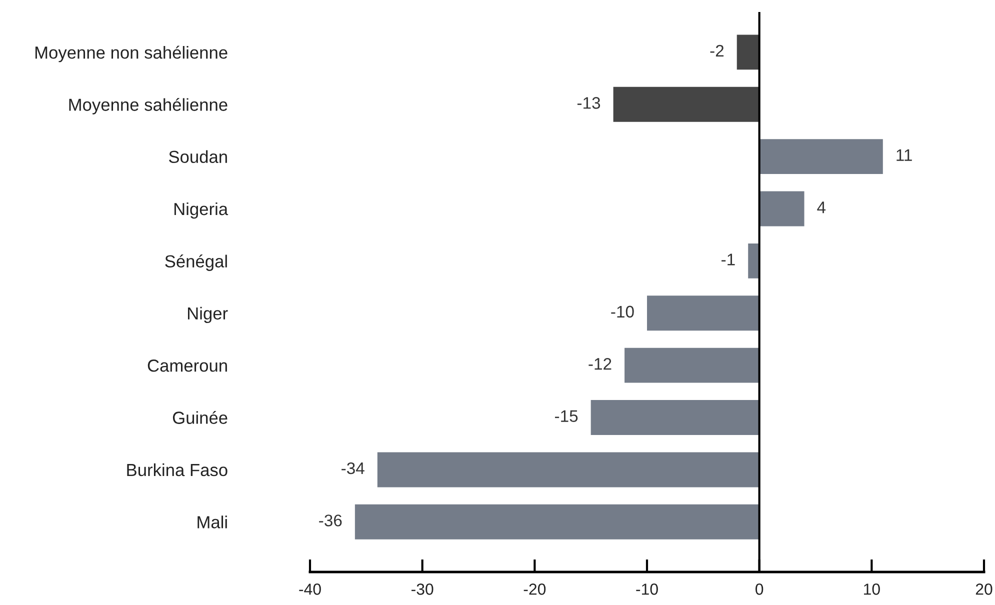 Image resolution: width=995 pixels, height=605 pixels. I want to click on x-tick-label: 10, so click(872, 589).